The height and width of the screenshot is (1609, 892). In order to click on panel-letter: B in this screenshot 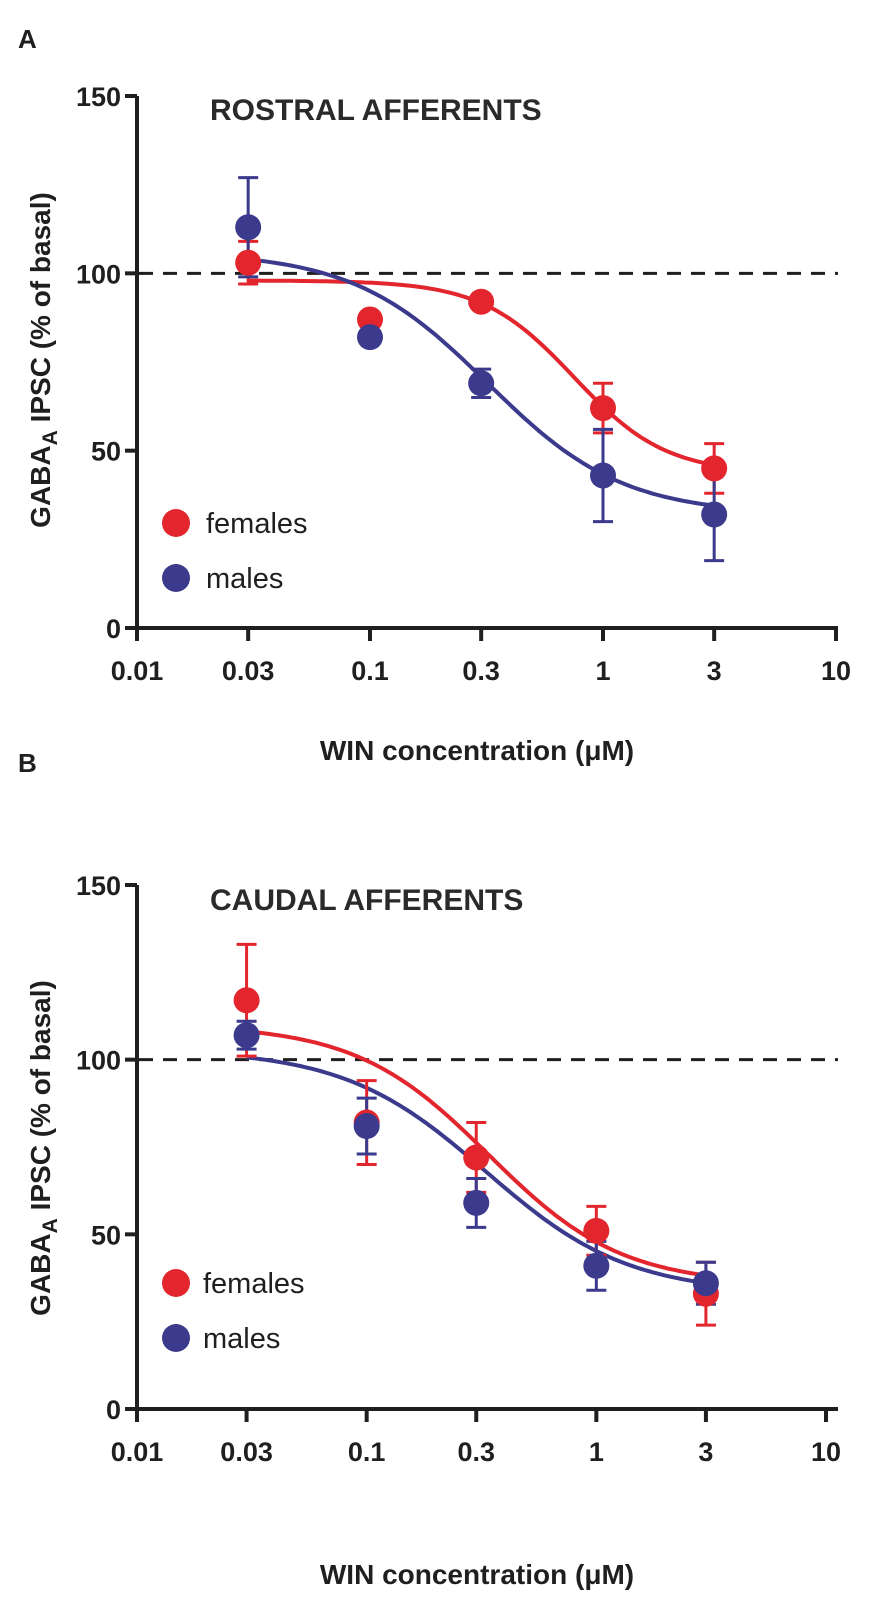, I will do `click(27, 763)`.